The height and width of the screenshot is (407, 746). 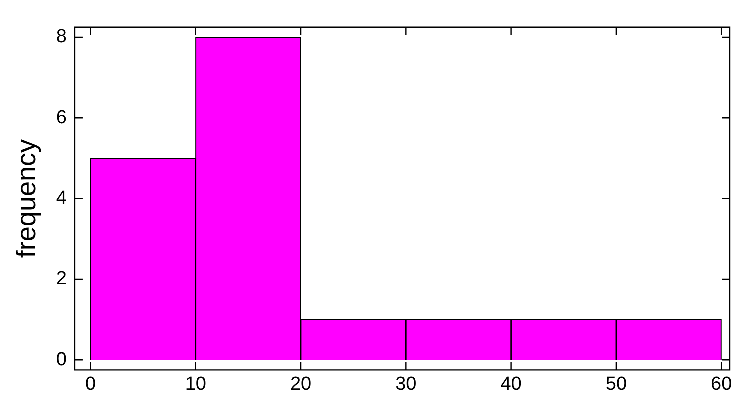 What do you see at coordinates (617, 384) in the screenshot?
I see `x-tick-label: 50` at bounding box center [617, 384].